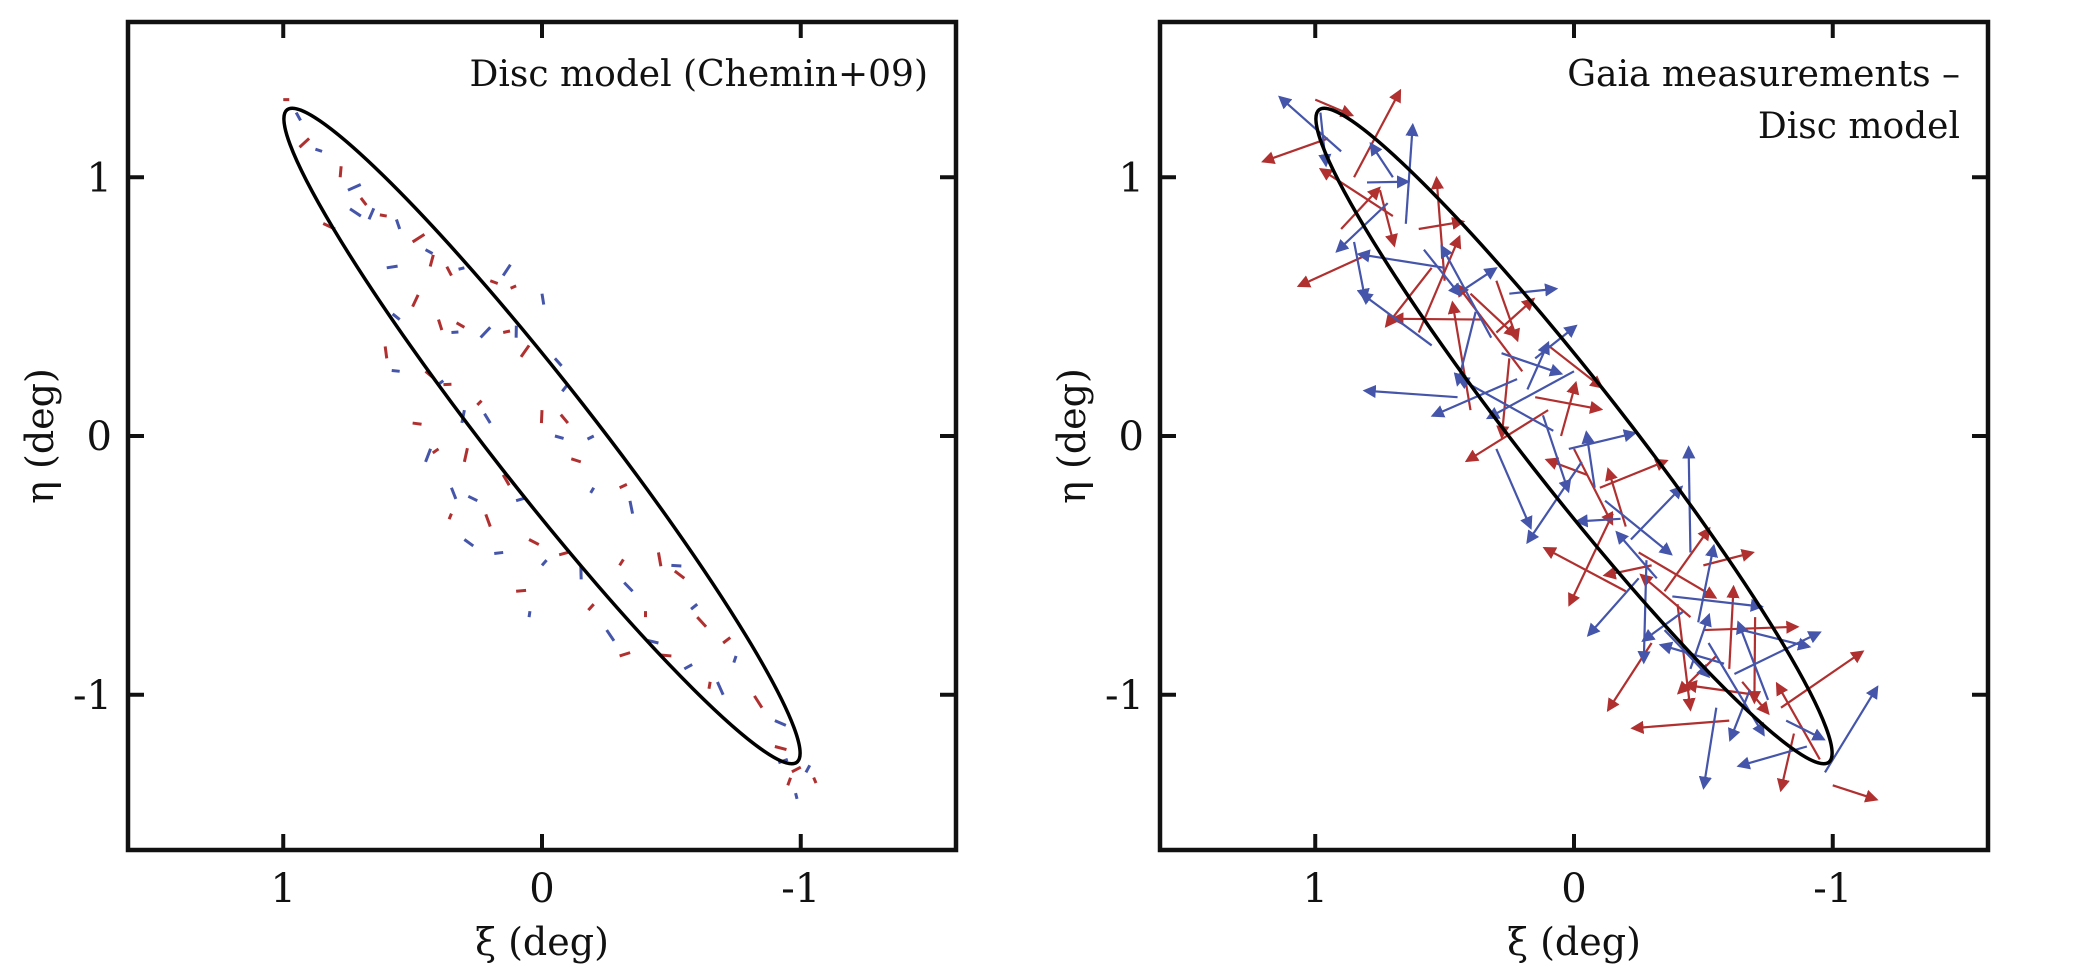 The image size is (2096, 975). Describe the element at coordinates (40, 436) in the screenshot. I see `y-axis-label: η (deg)` at that location.